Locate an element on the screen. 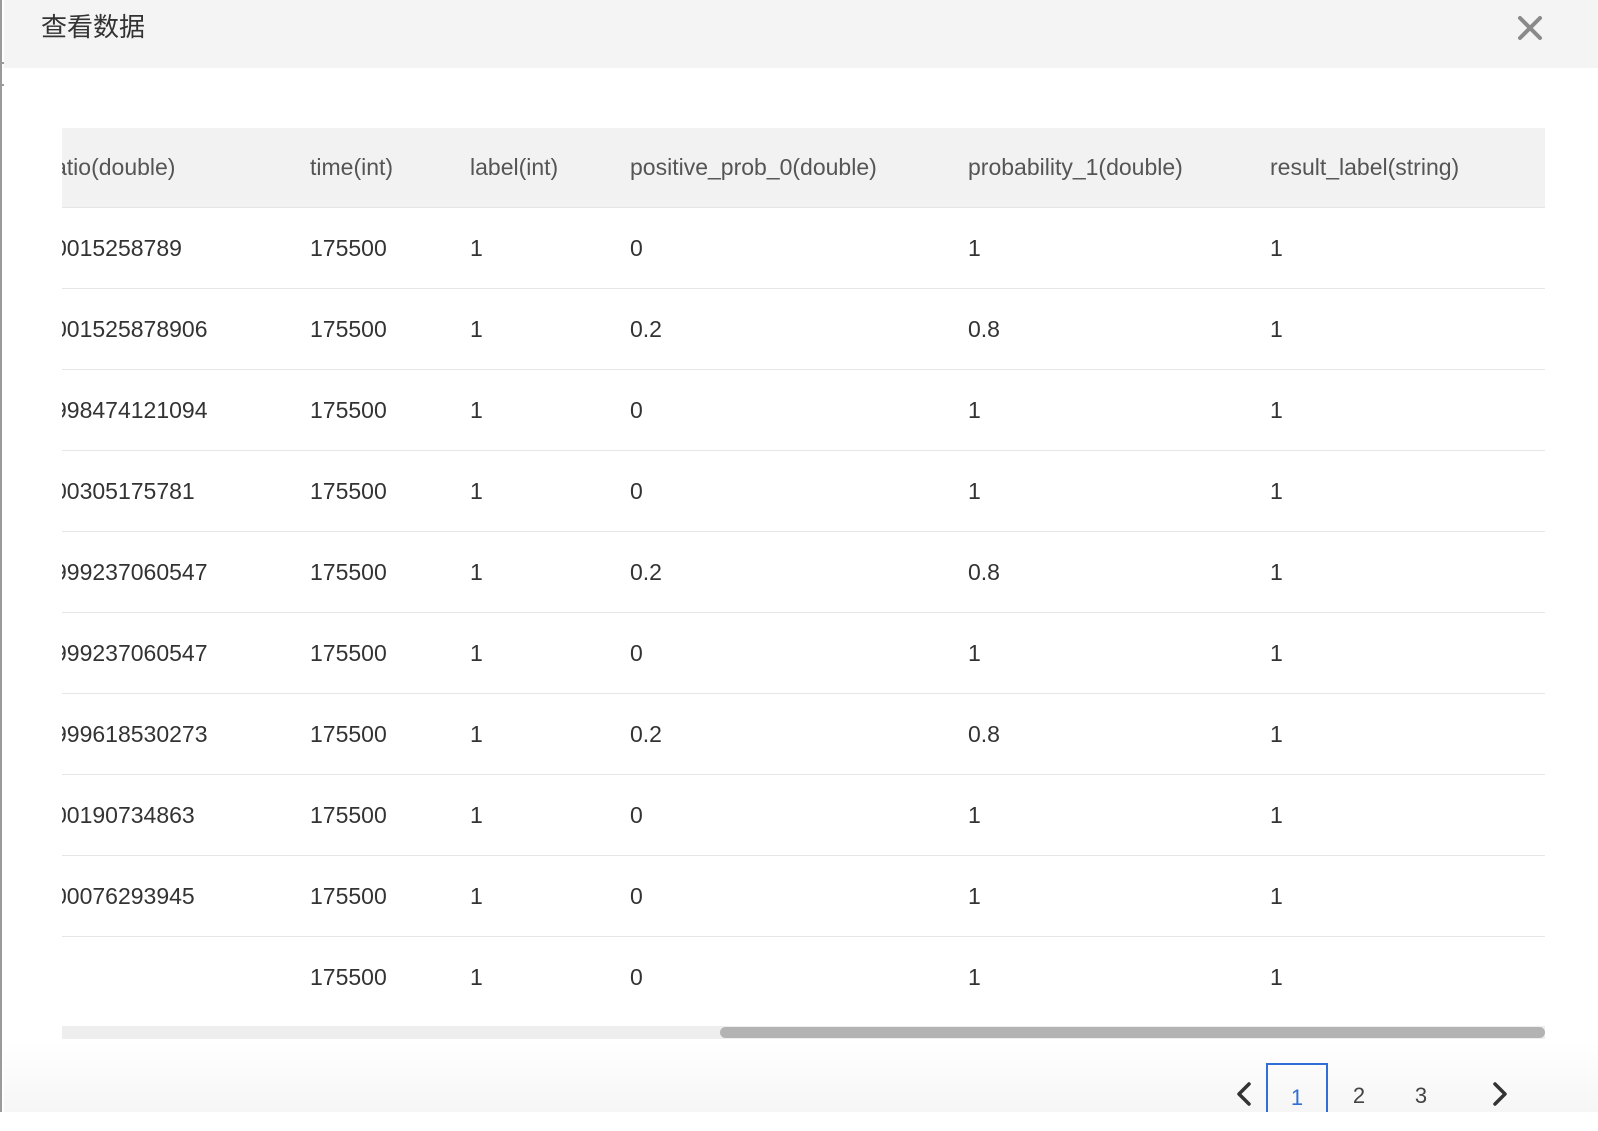 The image size is (1598, 1131). dialog-footer is located at coordinates (801, 1076).